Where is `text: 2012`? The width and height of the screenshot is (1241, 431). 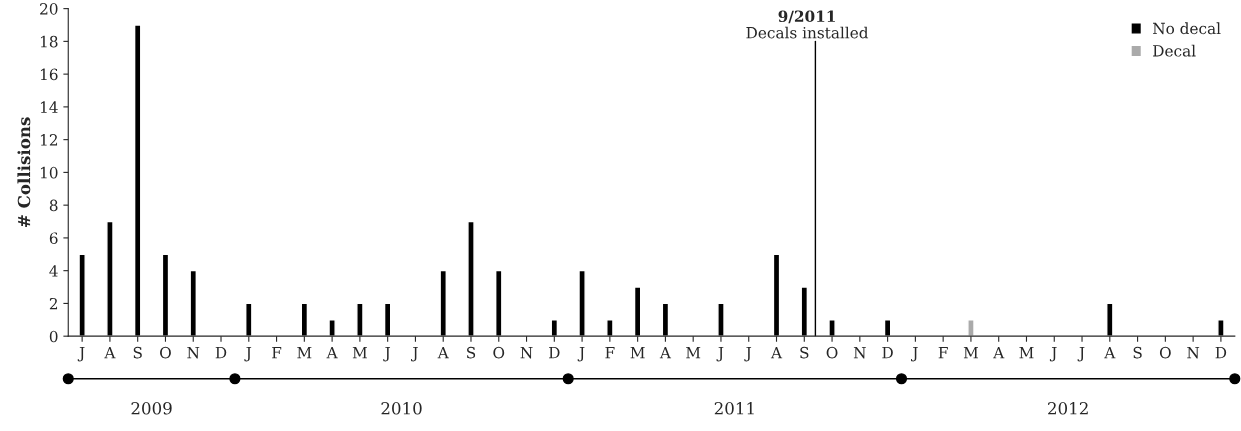 text: 2012 is located at coordinates (1068, 408).